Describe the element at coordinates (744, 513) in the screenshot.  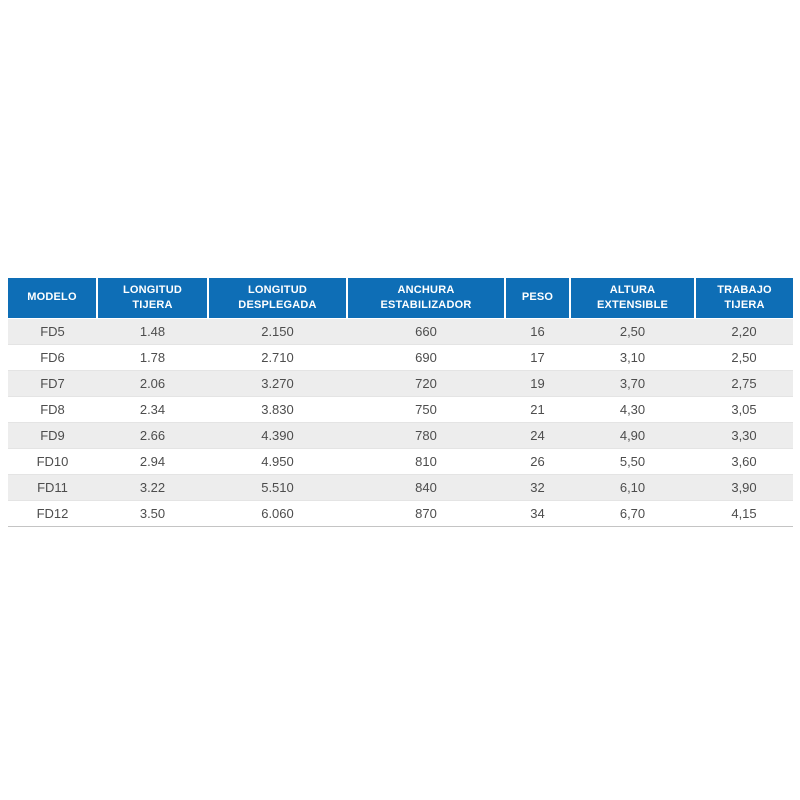
I see `table-cell: 4,15` at that location.